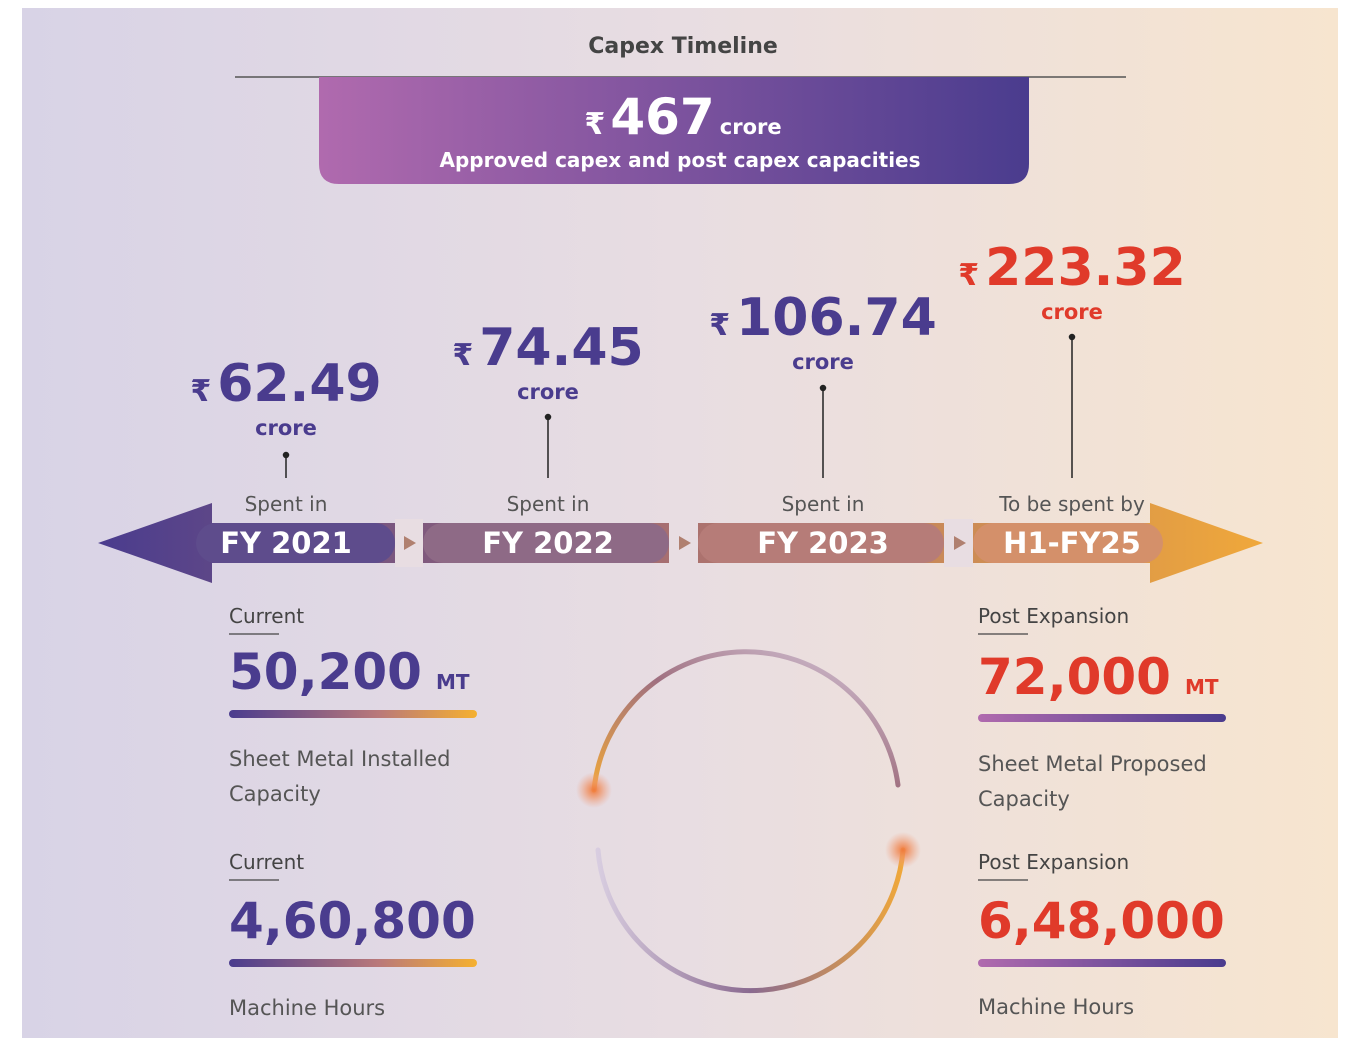 The image size is (1348, 1038). Describe the element at coordinates (548, 543) in the screenshot. I see `period: FY 2022` at that location.